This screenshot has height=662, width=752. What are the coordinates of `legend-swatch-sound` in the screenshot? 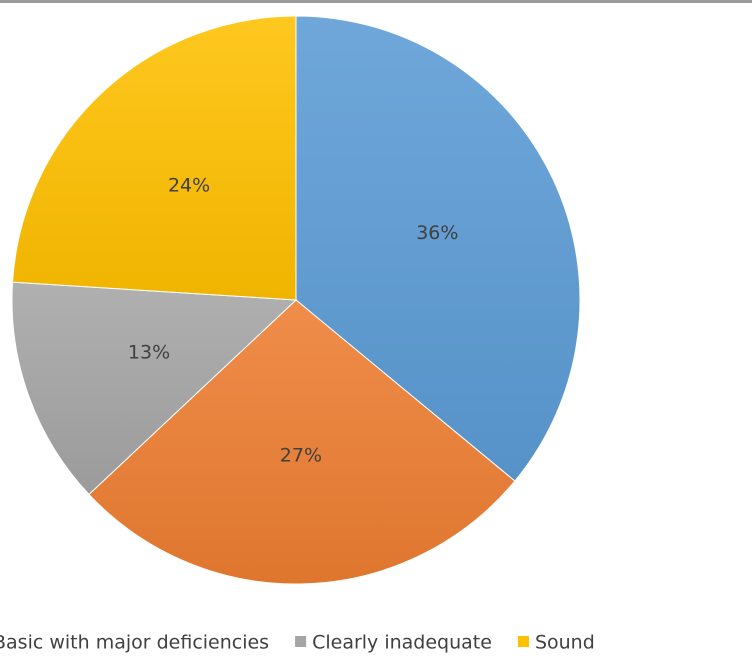 It's located at (523, 641).